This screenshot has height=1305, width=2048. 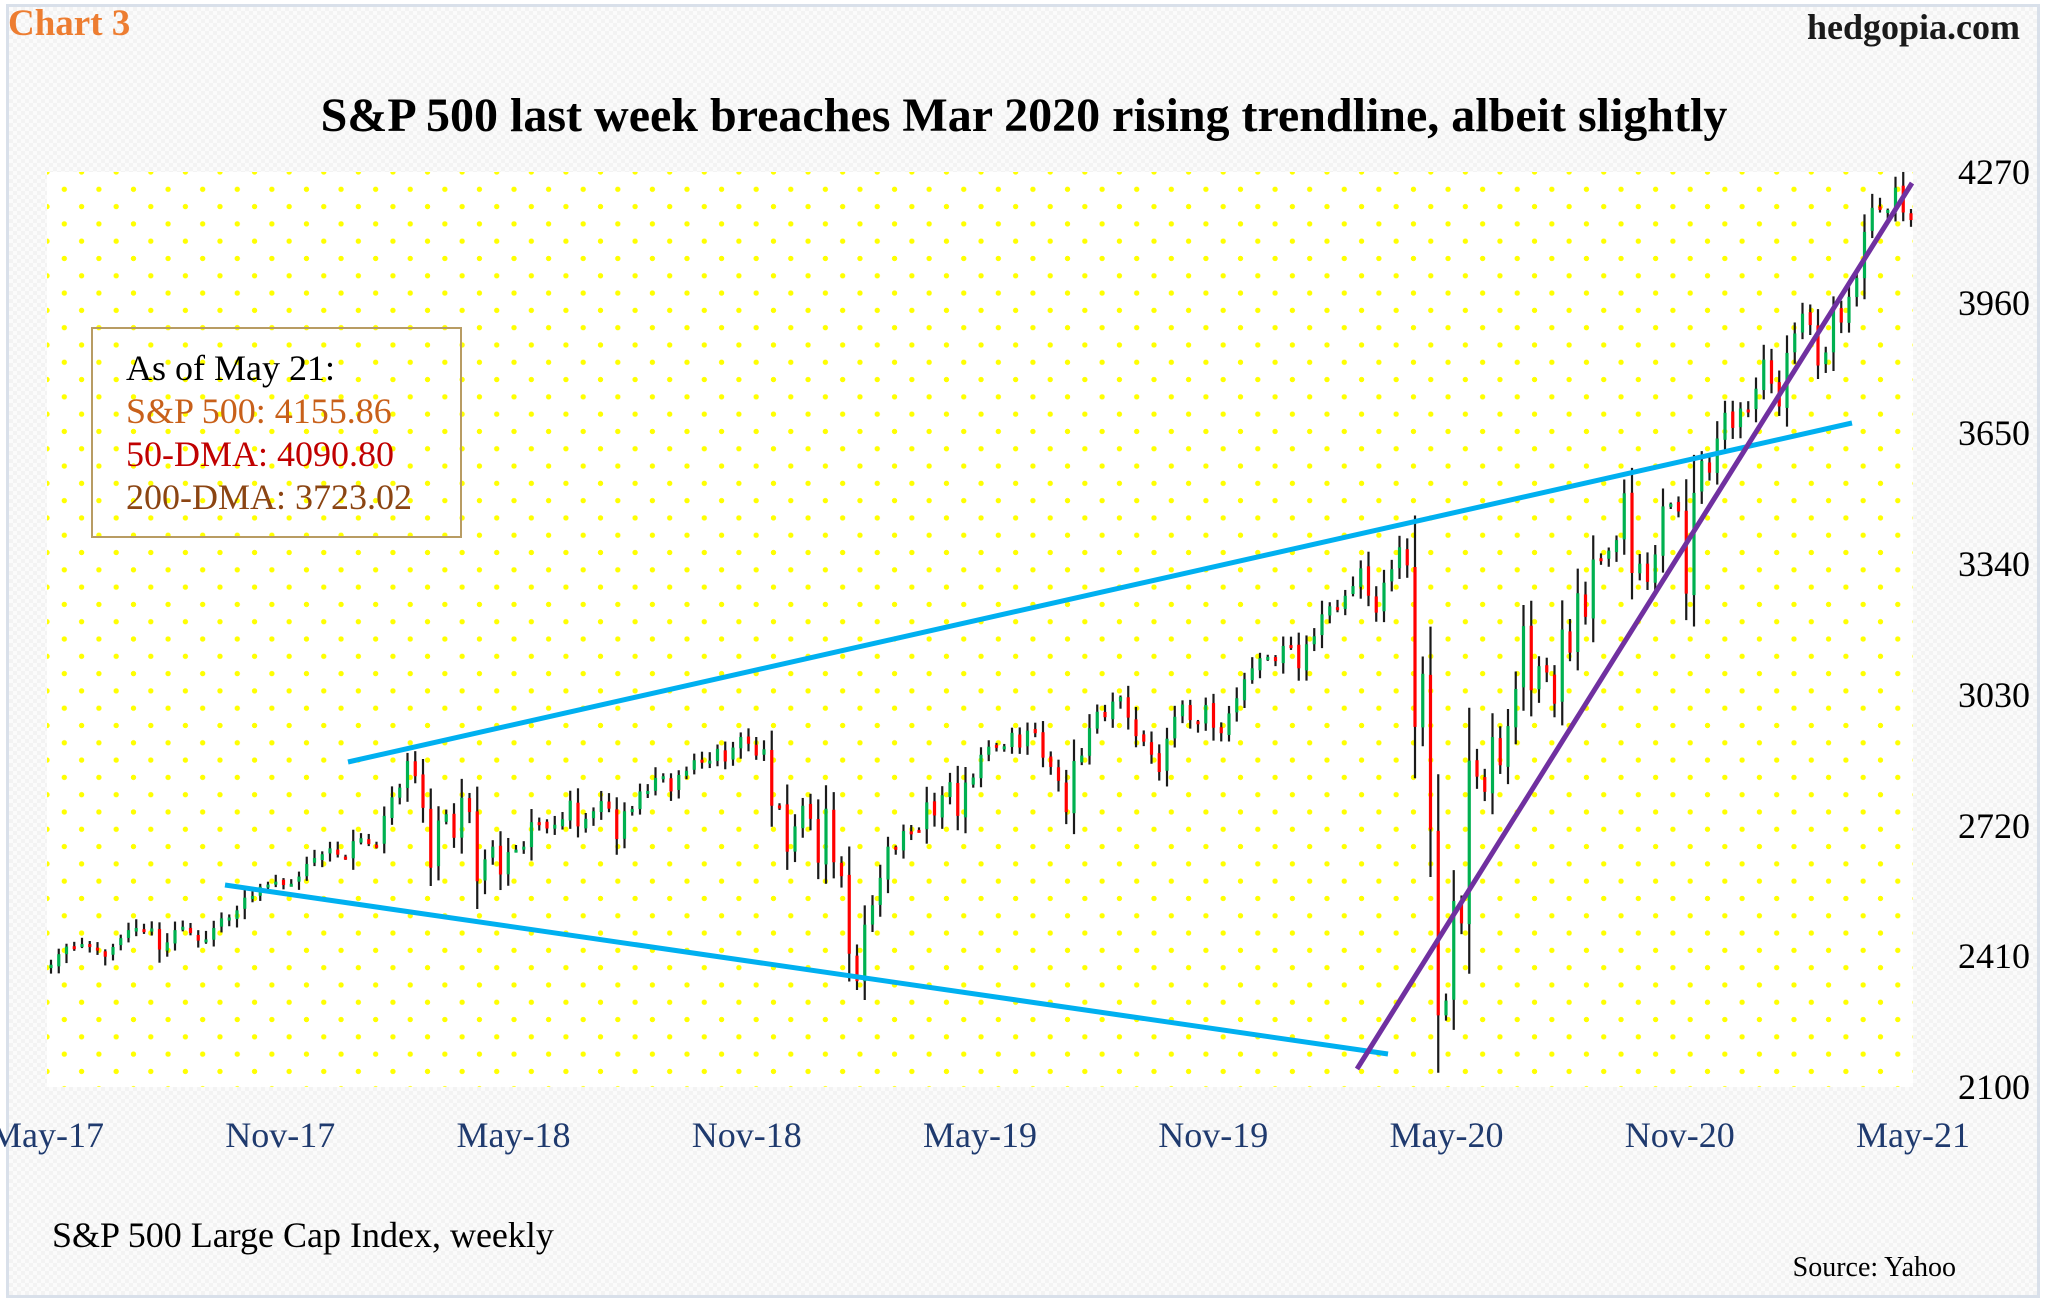 I want to click on y-tick-label: 3030, so click(x=1994, y=694).